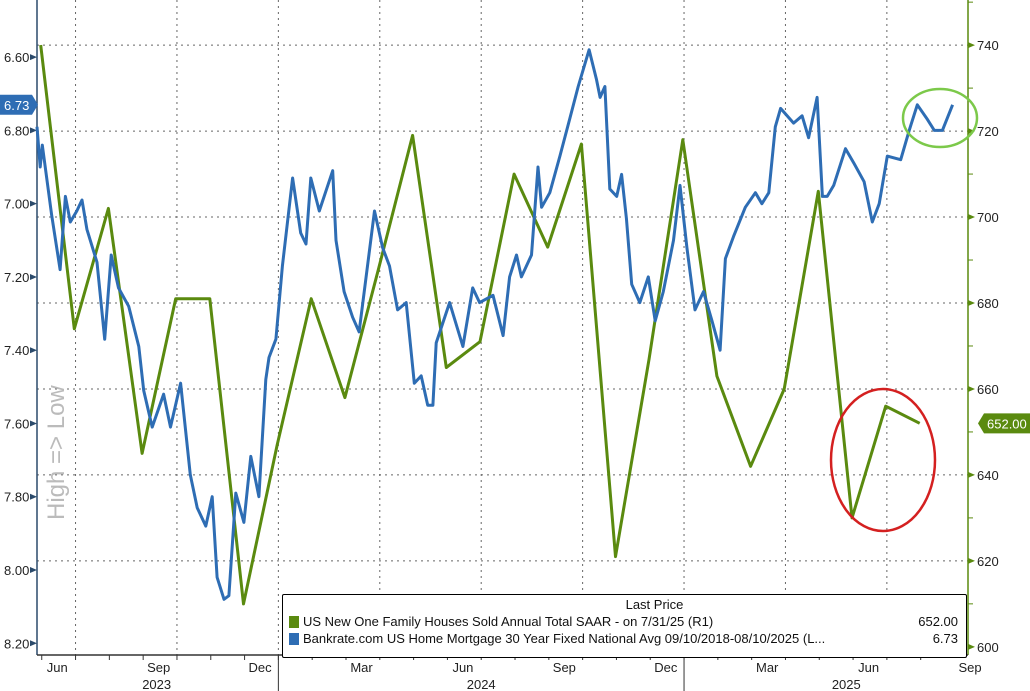 Image resolution: width=1030 pixels, height=691 pixels. Describe the element at coordinates (481, 684) in the screenshot. I see `x-year-label: 2024` at that location.